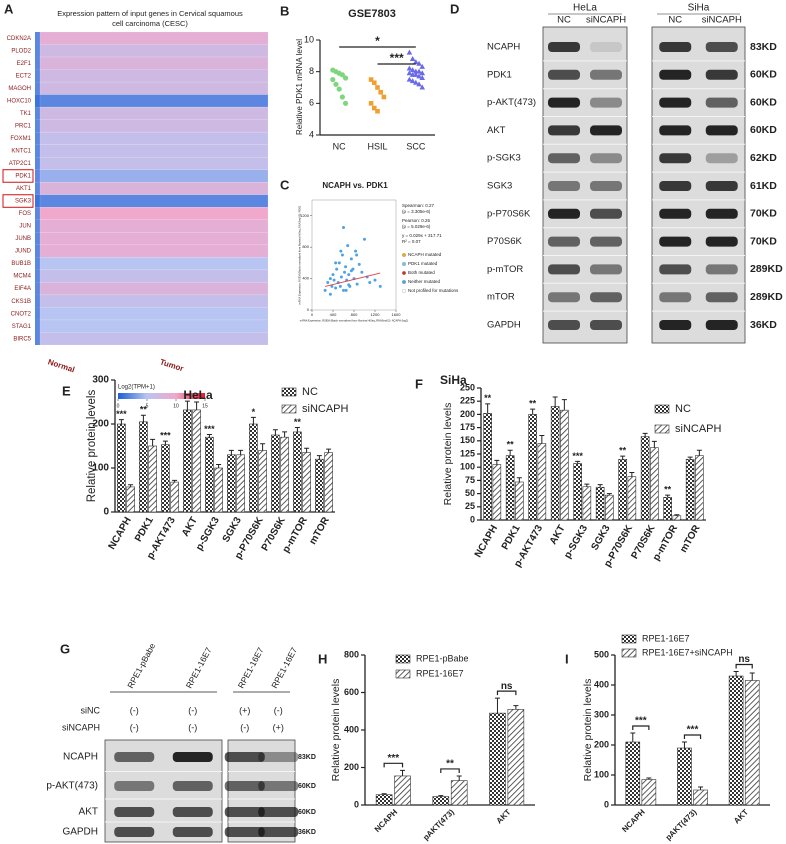  Describe the element at coordinates (687, 652) in the screenshot. I see `legend-label: RPE1-16E7+siNCAPH` at that location.